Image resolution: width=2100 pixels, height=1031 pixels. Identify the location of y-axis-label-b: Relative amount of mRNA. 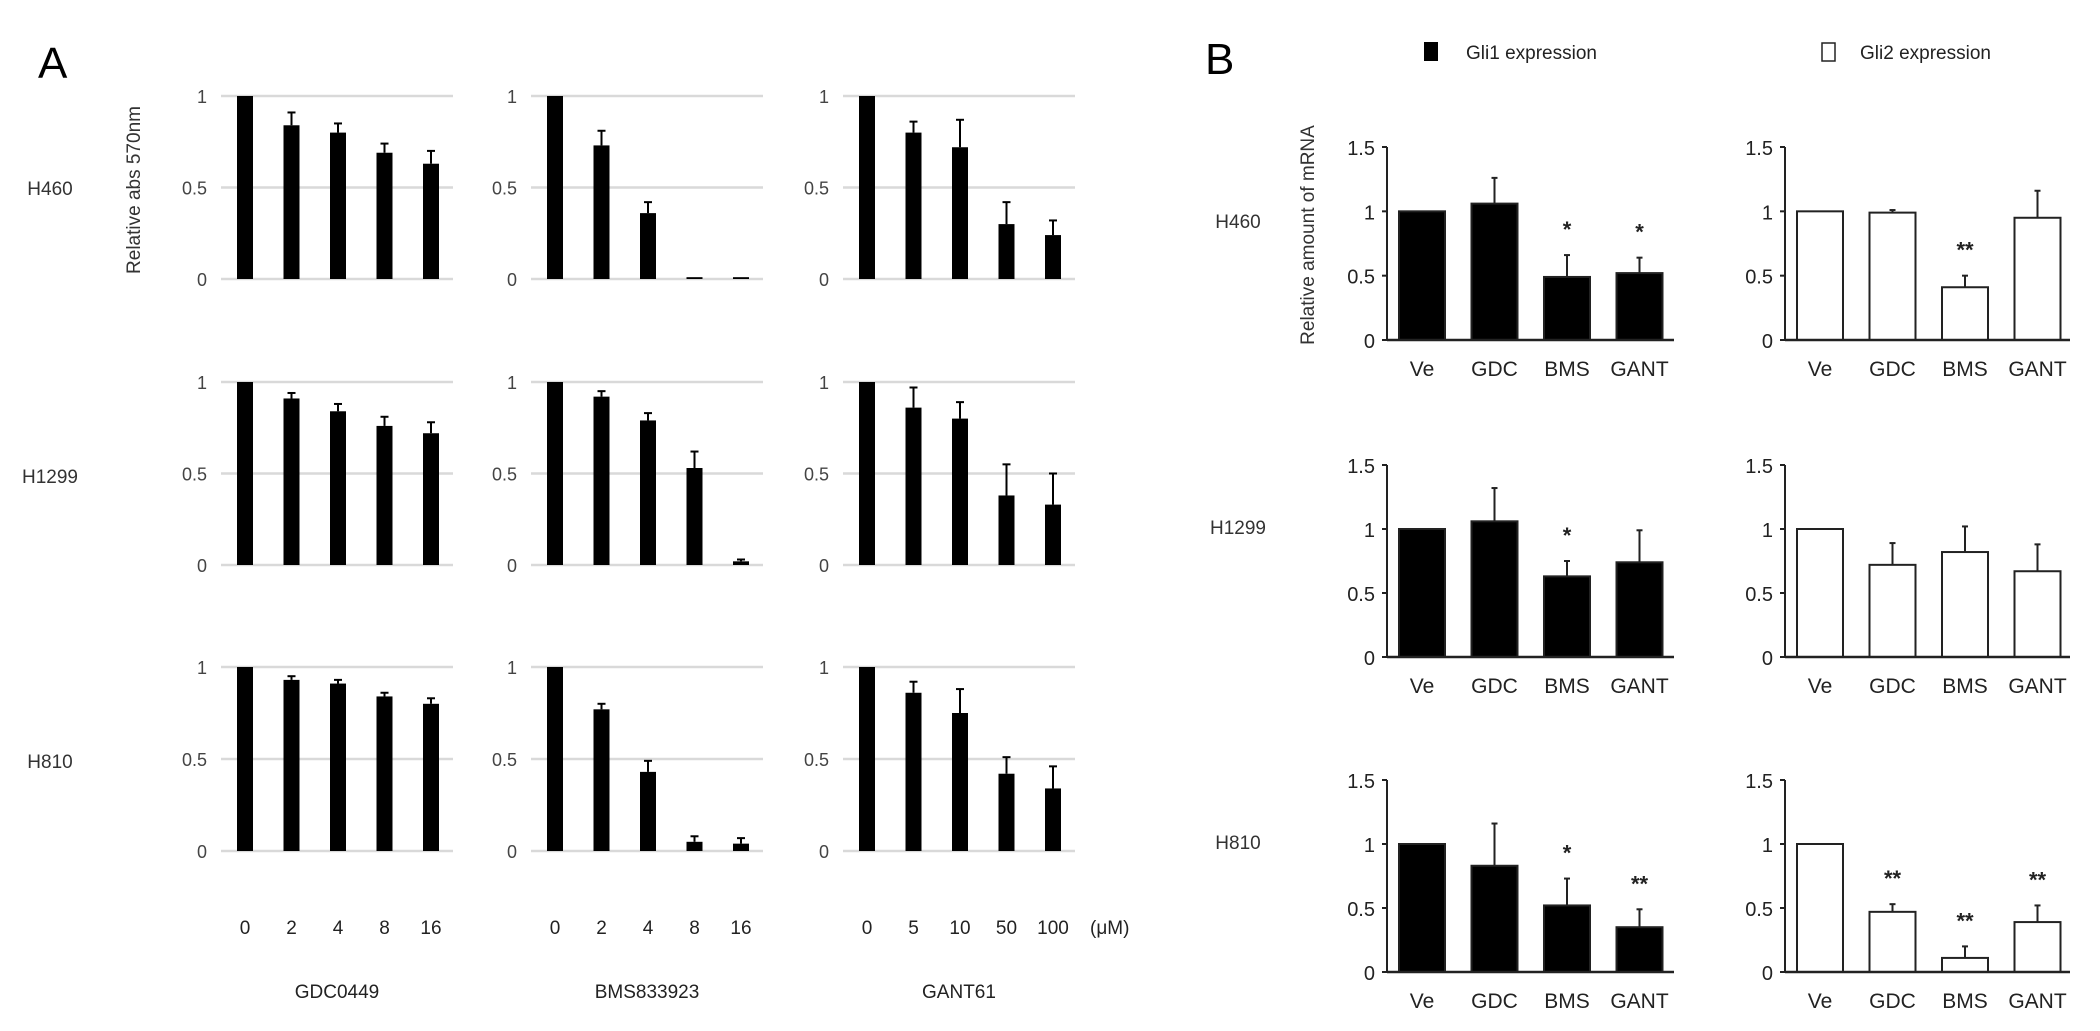
(1308, 235).